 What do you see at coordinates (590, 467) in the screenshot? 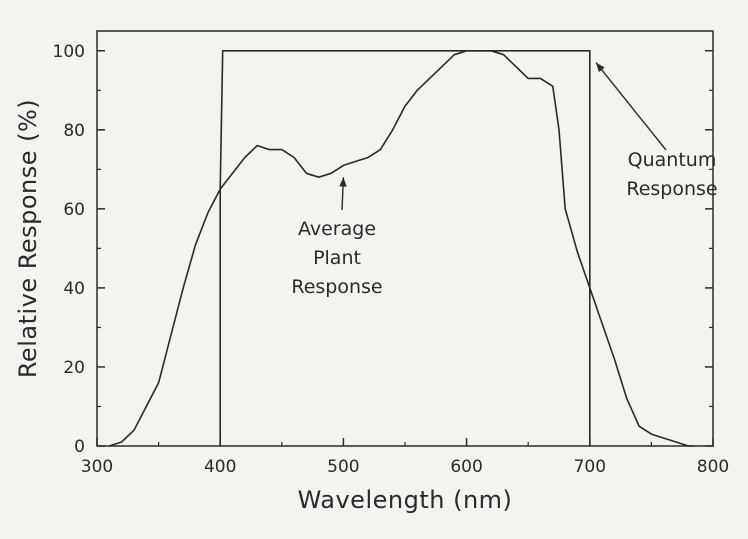
I see `x-tick-label: 700` at bounding box center [590, 467].